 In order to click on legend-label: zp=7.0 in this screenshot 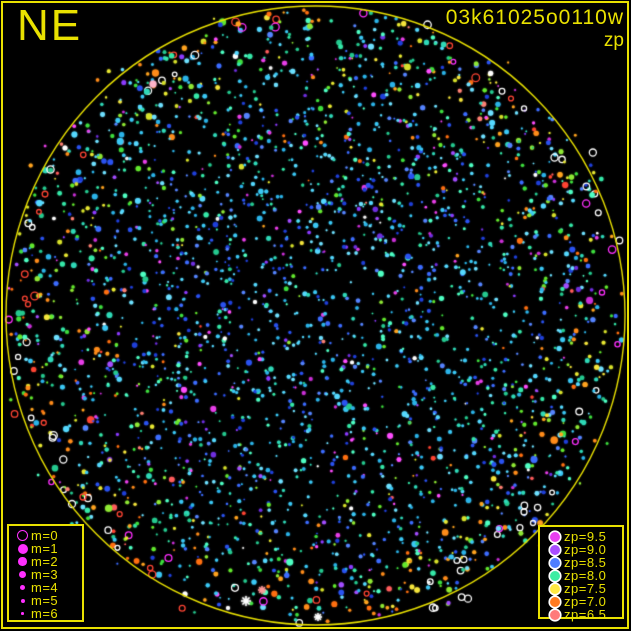, I will do `click(585, 601)`.